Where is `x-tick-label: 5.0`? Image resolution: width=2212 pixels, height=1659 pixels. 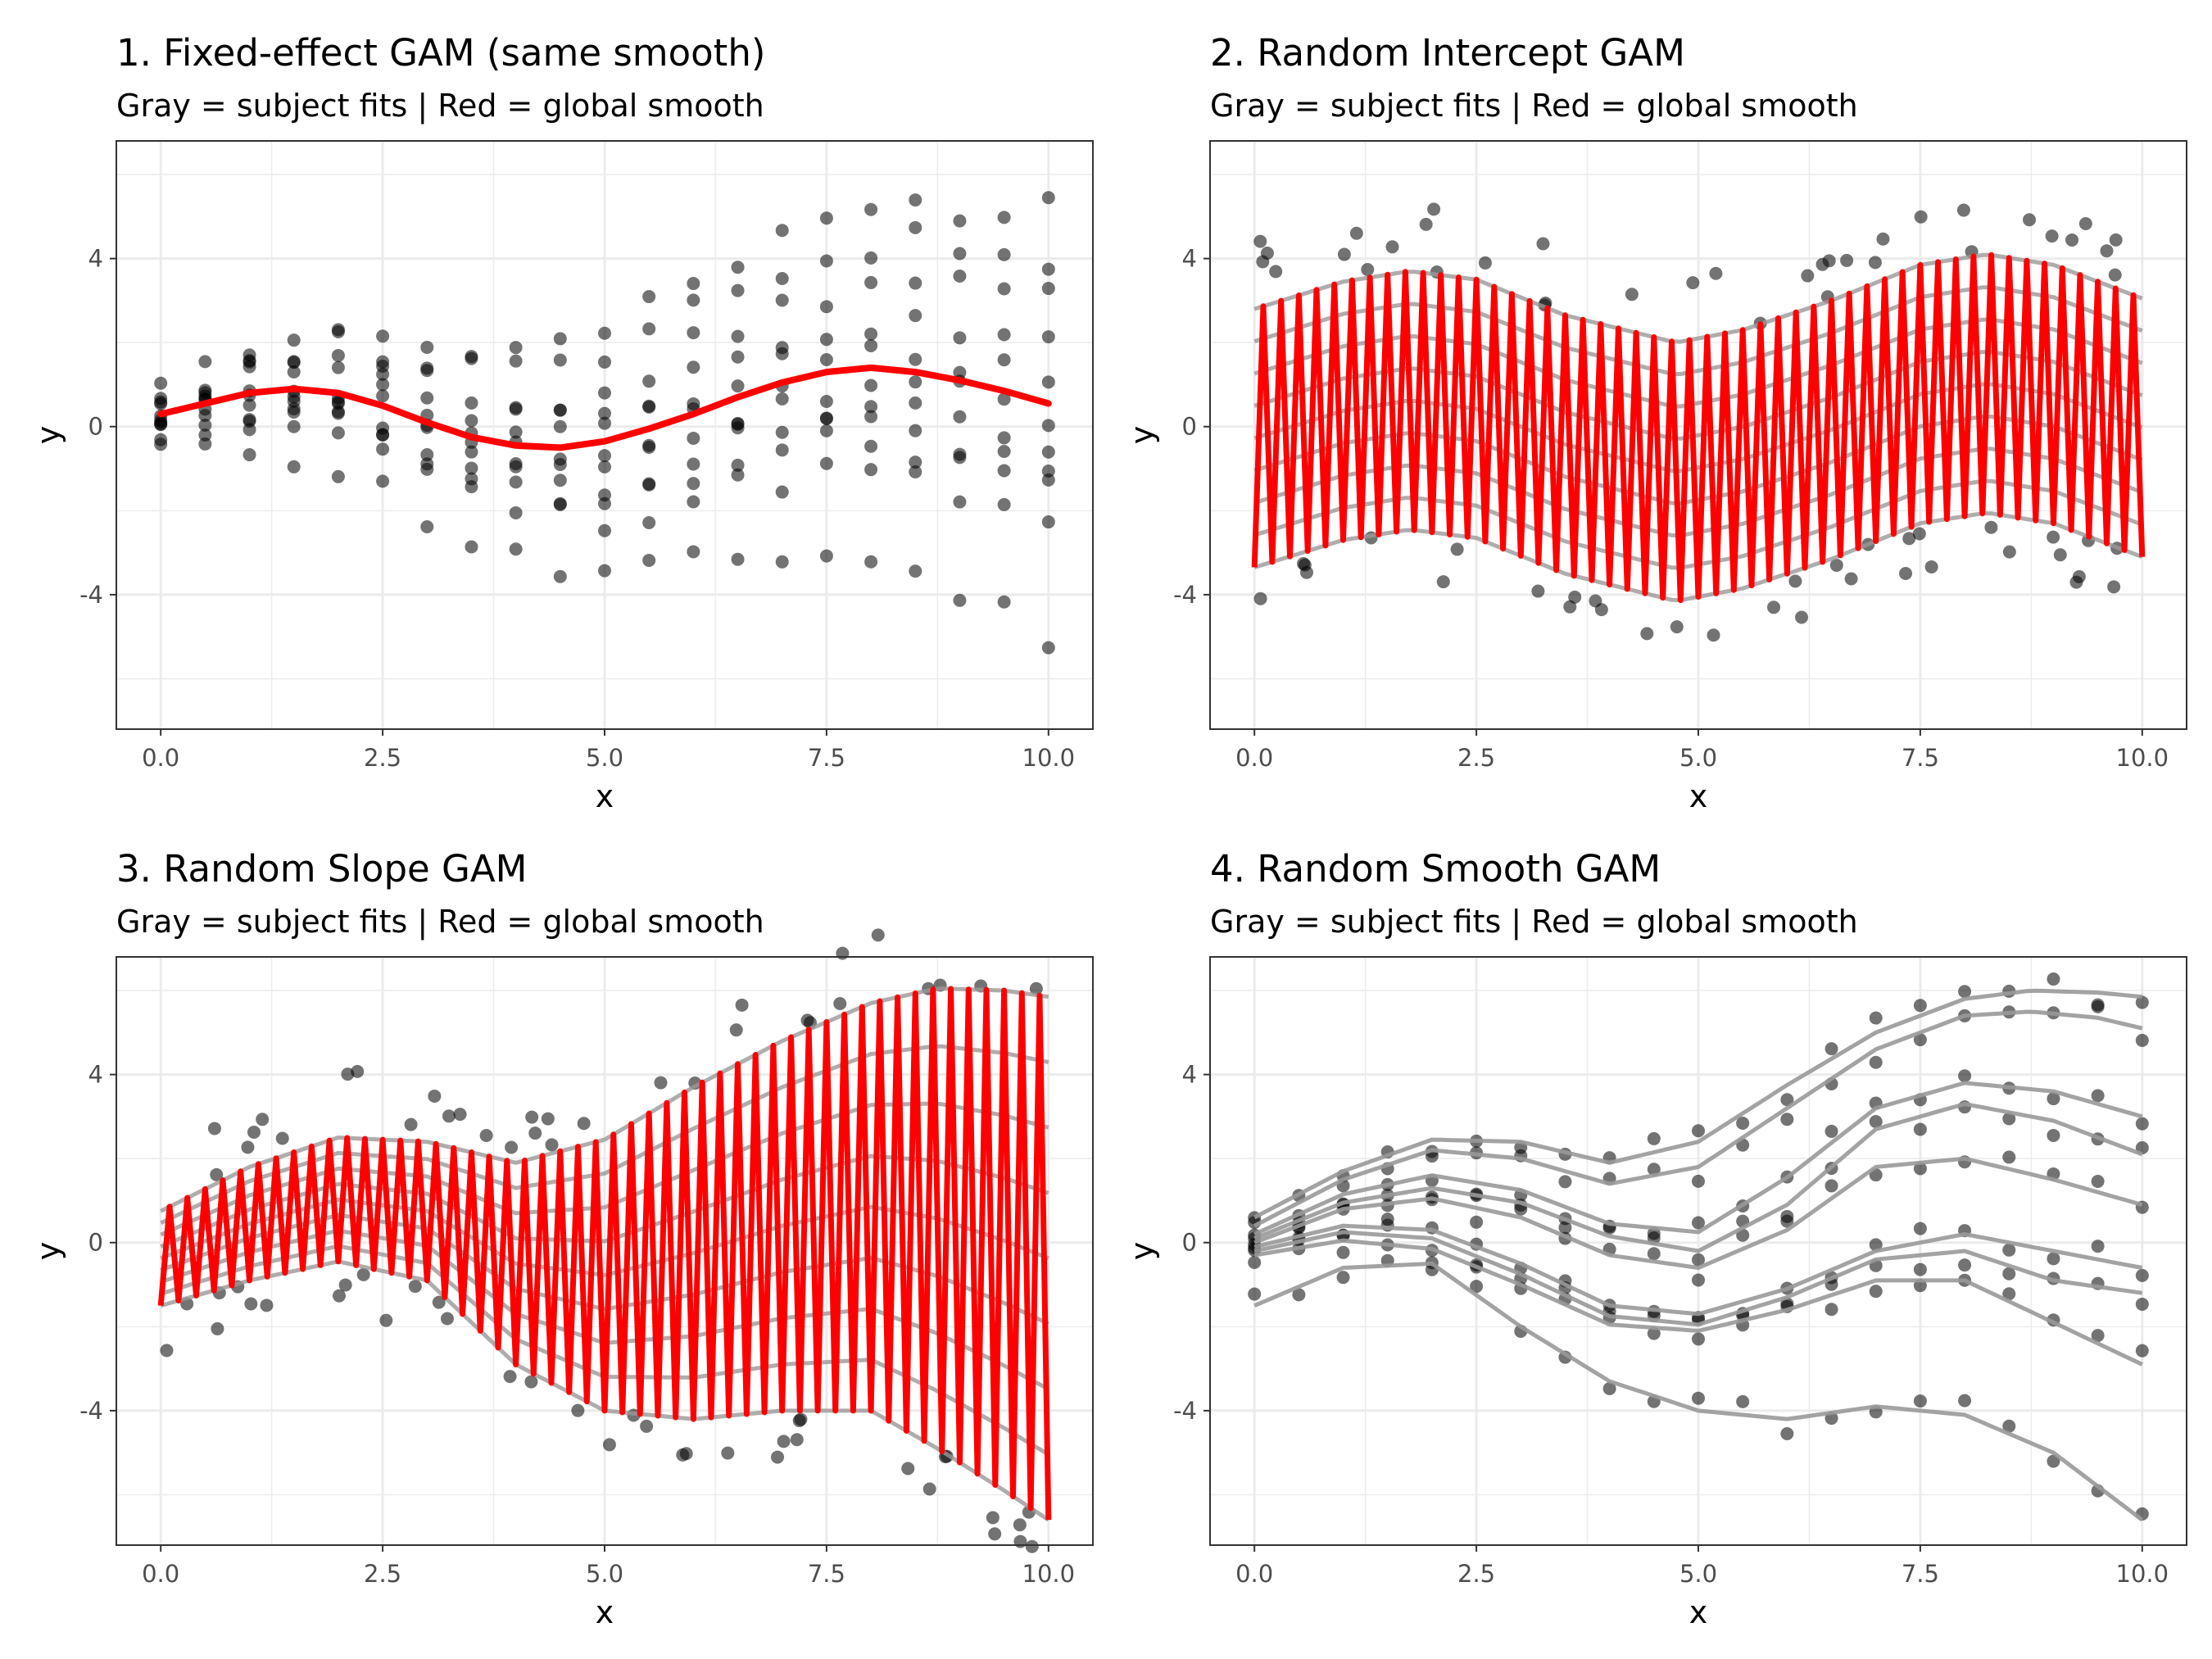
x-tick-label: 5.0 is located at coordinates (1698, 758).